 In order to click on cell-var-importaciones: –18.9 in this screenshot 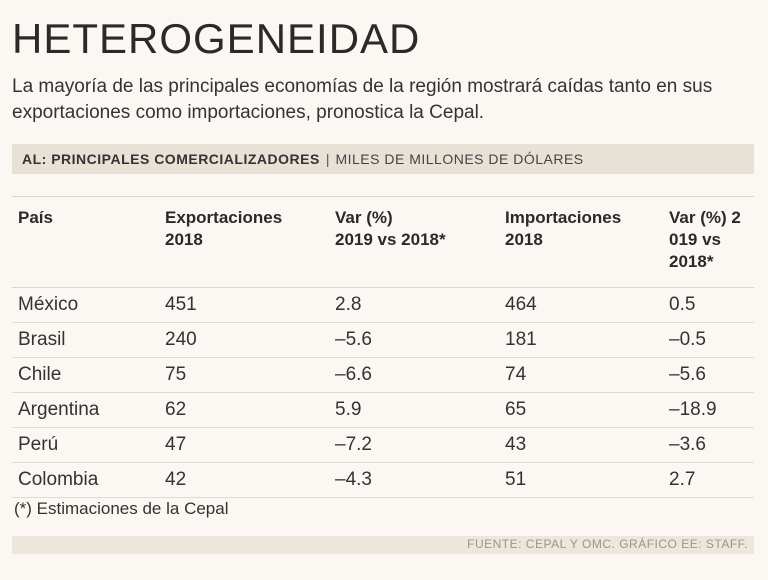, I will do `click(708, 410)`.